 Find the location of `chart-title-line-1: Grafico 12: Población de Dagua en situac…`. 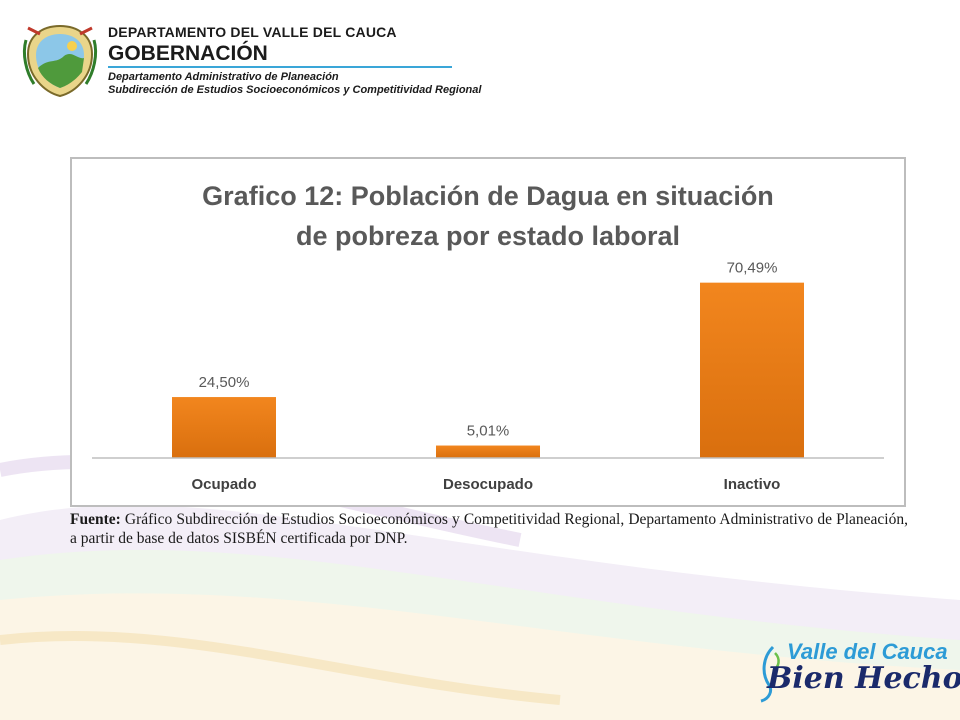

chart-title-line-1: Grafico 12: Población de Dagua en situac… is located at coordinates (488, 196).